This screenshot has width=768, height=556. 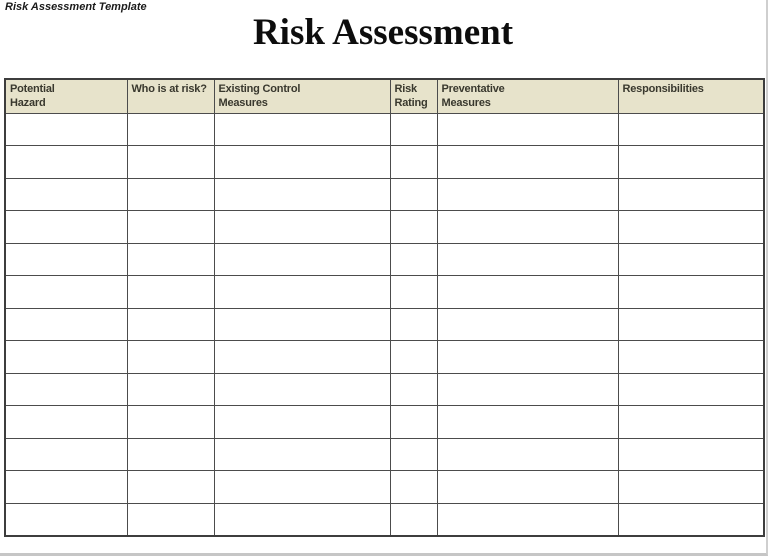 What do you see at coordinates (170, 96) in the screenshot?
I see `column-header-who-is-at-risk: Who is at risk?` at bounding box center [170, 96].